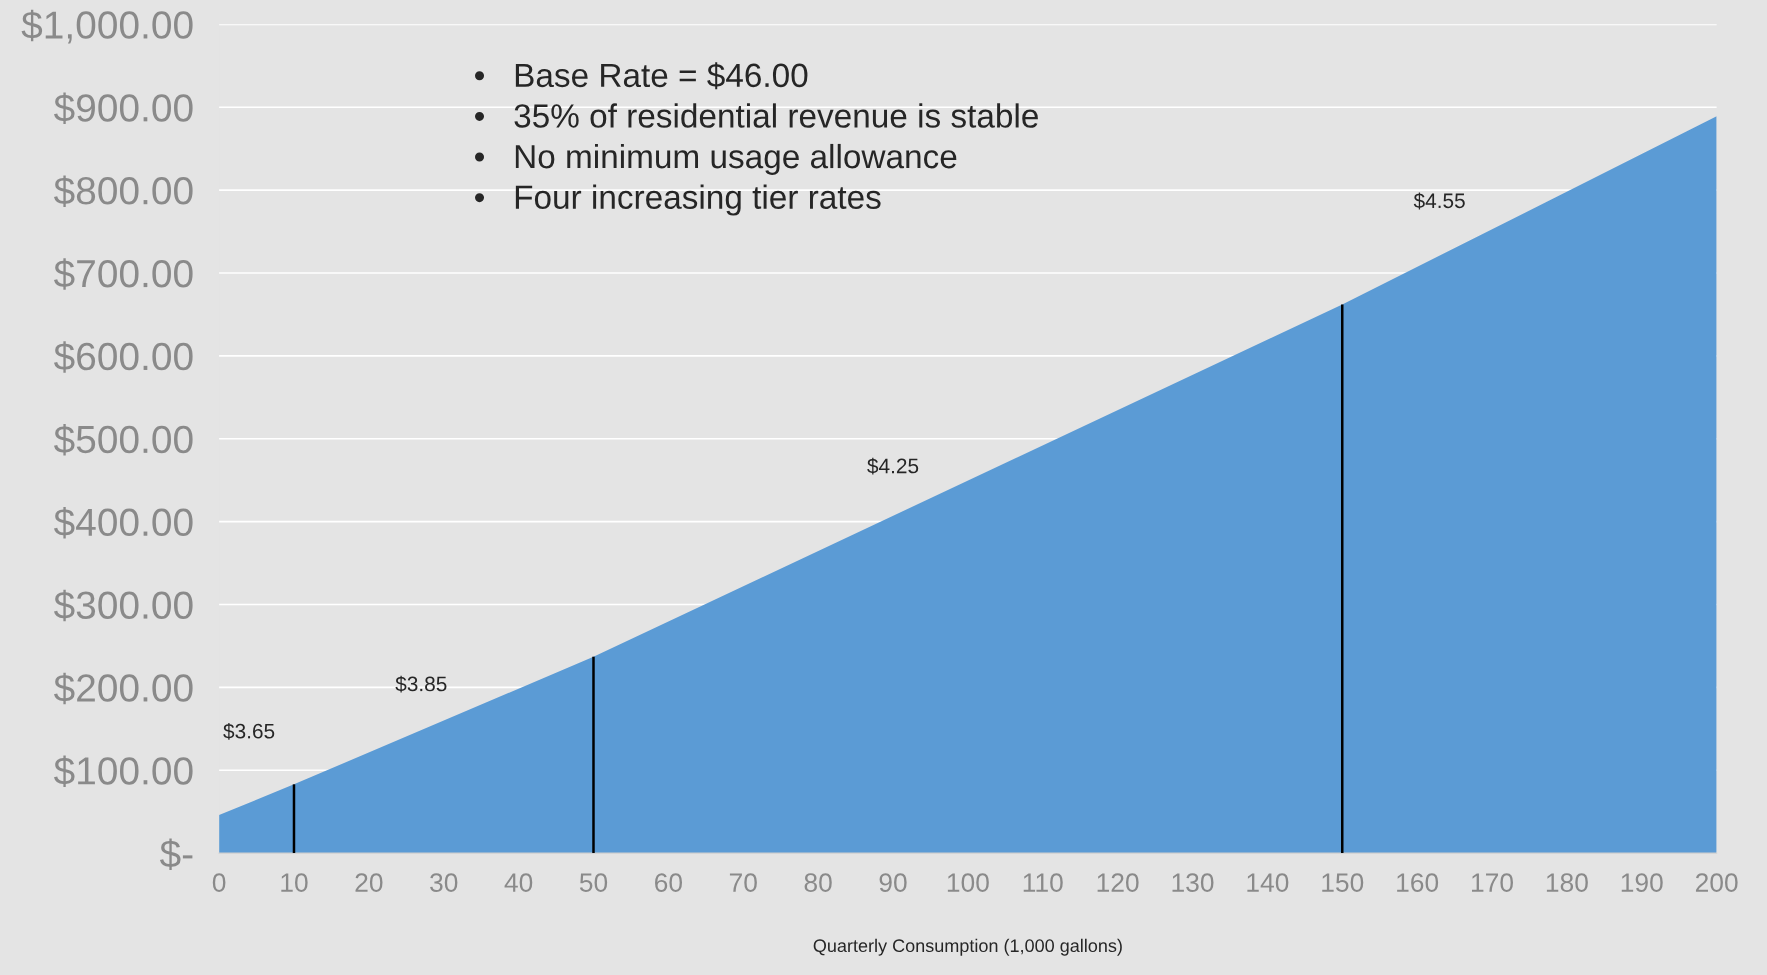 Image resolution: width=1767 pixels, height=975 pixels. Describe the element at coordinates (641, 76) in the screenshot. I see `annotation: • Base Rate = $46.00` at that location.